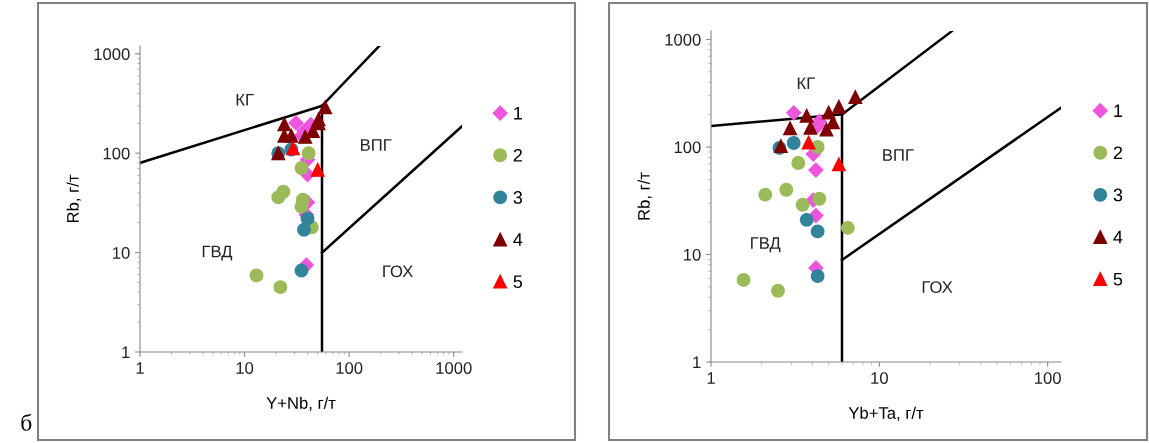  I want to click on text: б, so click(26, 422).